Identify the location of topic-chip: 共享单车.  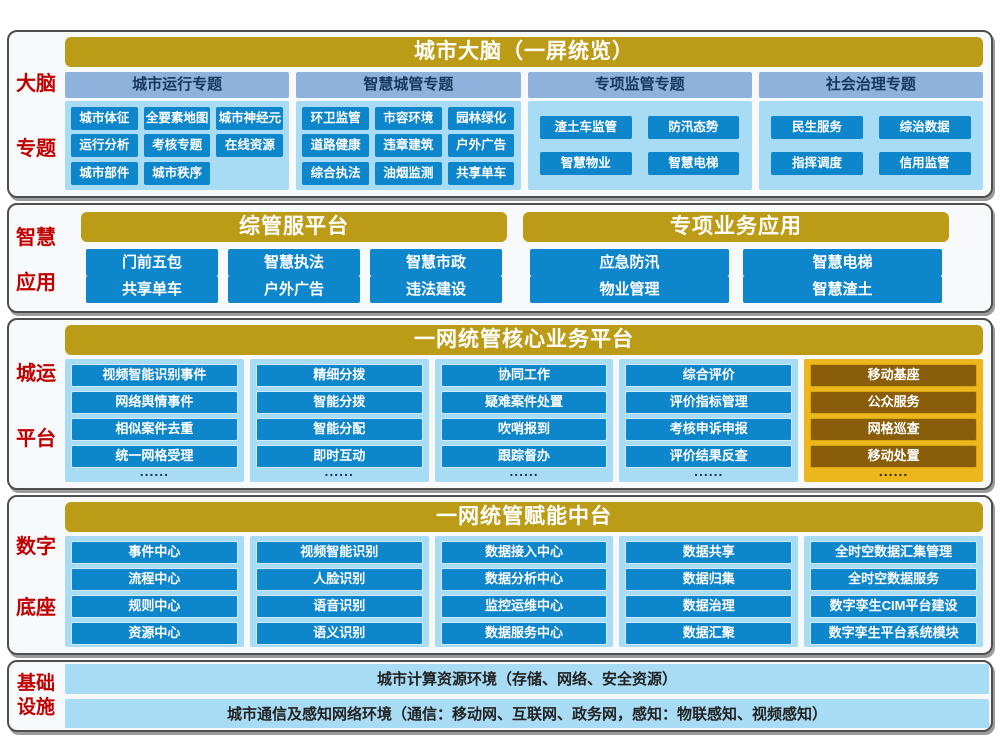
(481, 173).